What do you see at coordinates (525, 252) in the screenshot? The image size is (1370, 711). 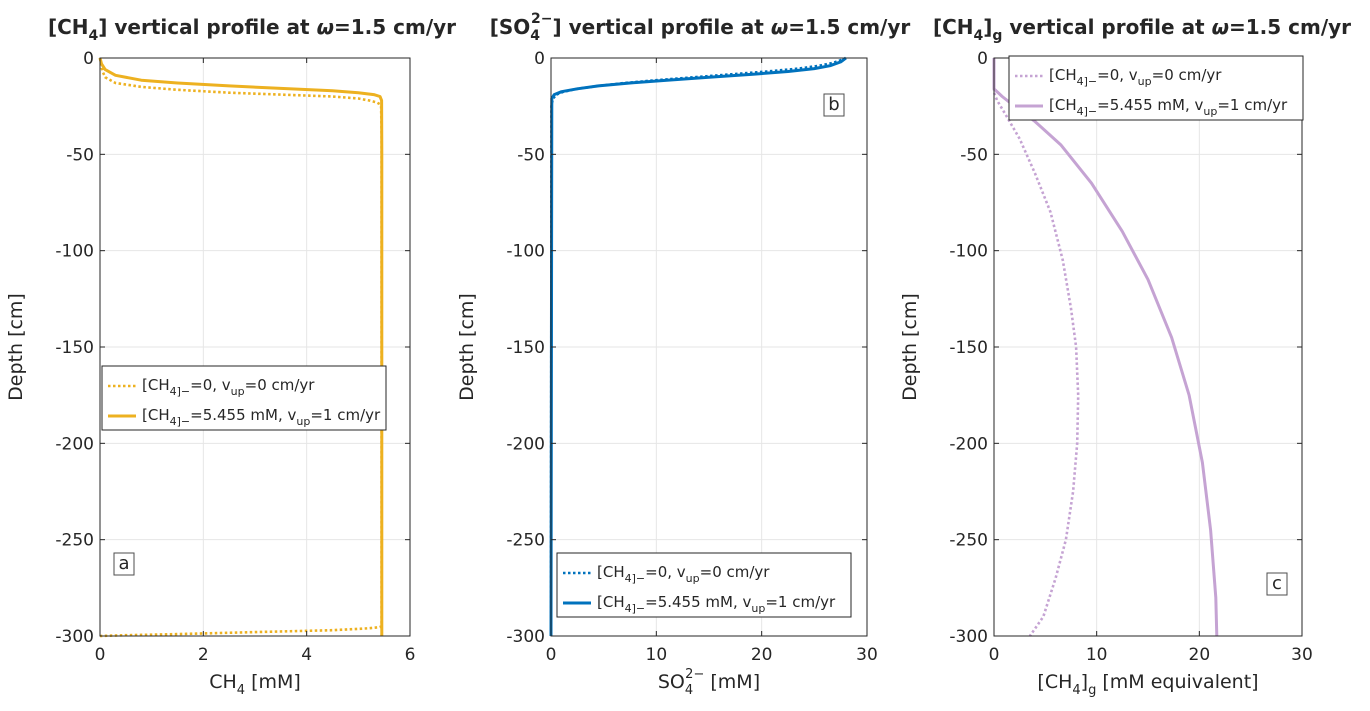 I see `y-tick-label: -100` at bounding box center [525, 252].